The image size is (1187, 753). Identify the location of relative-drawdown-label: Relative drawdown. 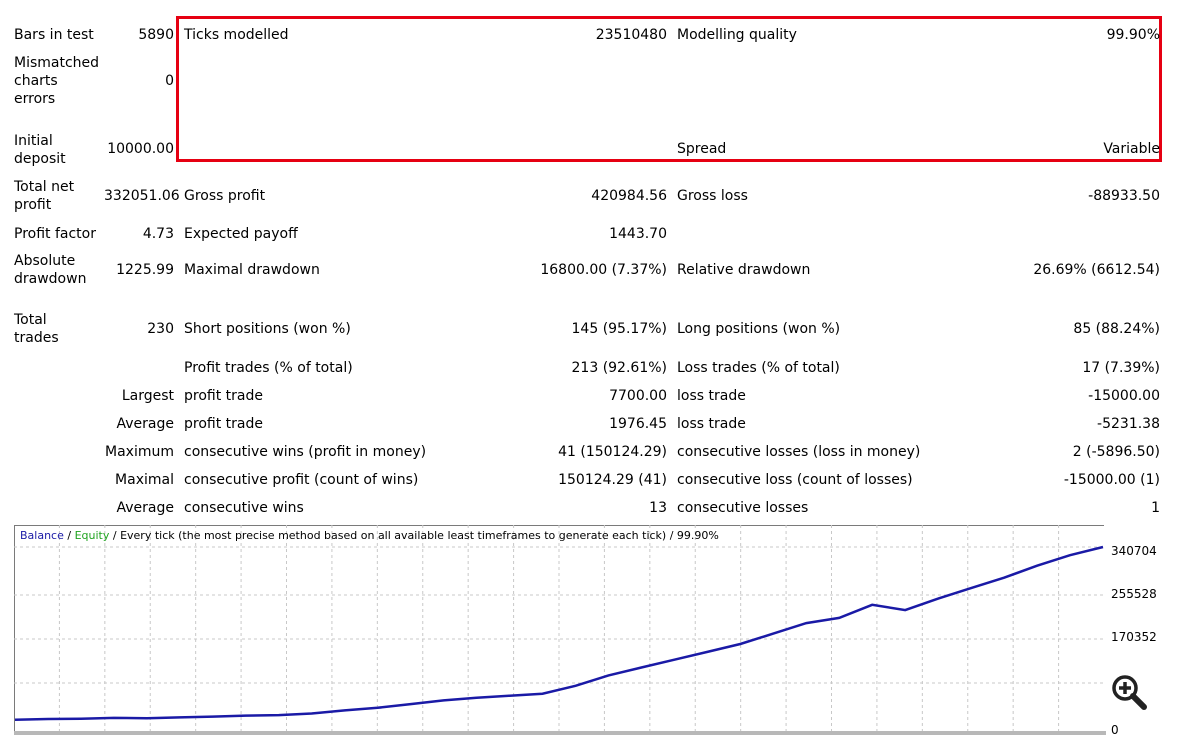
(744, 270).